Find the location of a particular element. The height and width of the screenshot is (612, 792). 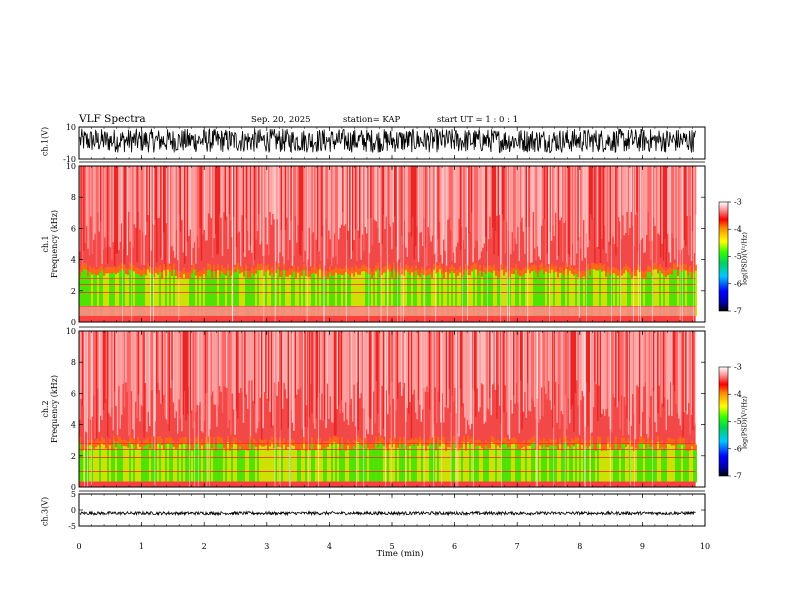

colorbar-tick-label: -3 is located at coordinates (738, 202).